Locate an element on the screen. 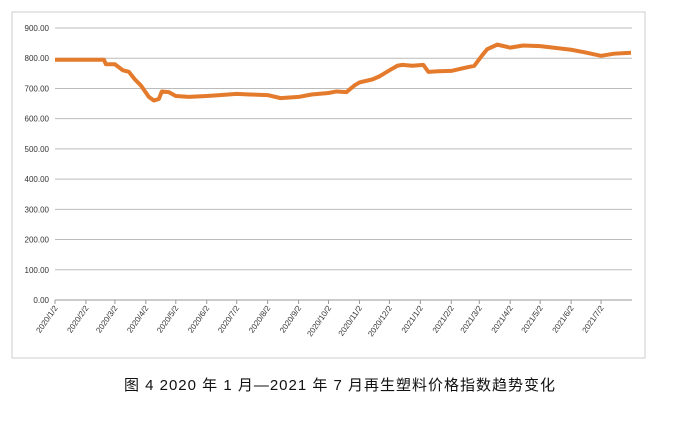 The width and height of the screenshot is (683, 444). y-tick-label: 500.00 is located at coordinates (37, 149).